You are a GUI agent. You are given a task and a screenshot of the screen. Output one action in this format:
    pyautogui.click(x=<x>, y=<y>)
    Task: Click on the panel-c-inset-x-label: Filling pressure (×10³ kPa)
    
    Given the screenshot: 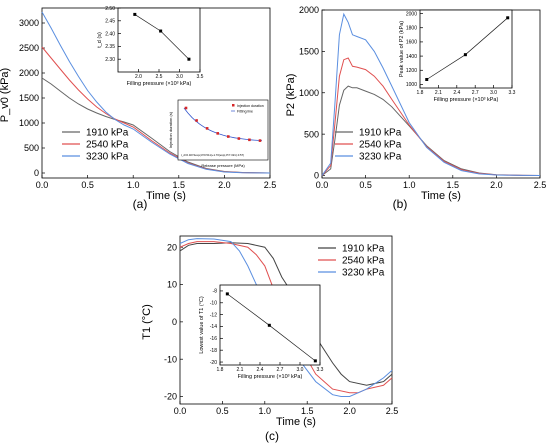 What is the action you would take?
    pyautogui.click(x=270, y=377)
    